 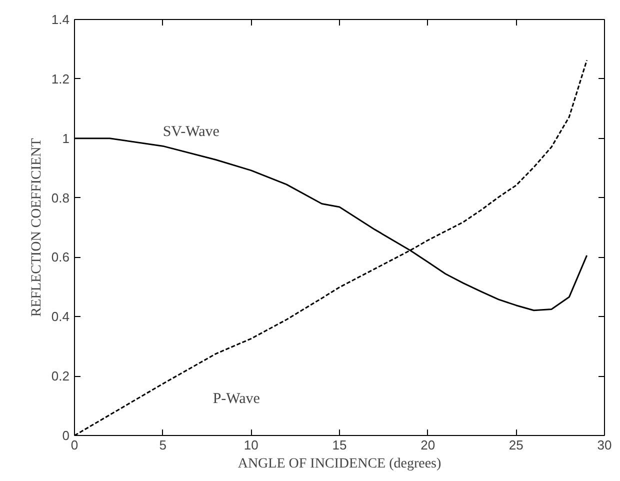 What do you see at coordinates (36, 227) in the screenshot?
I see `y-axis-title: REFLECTION COEFFICIENT` at bounding box center [36, 227].